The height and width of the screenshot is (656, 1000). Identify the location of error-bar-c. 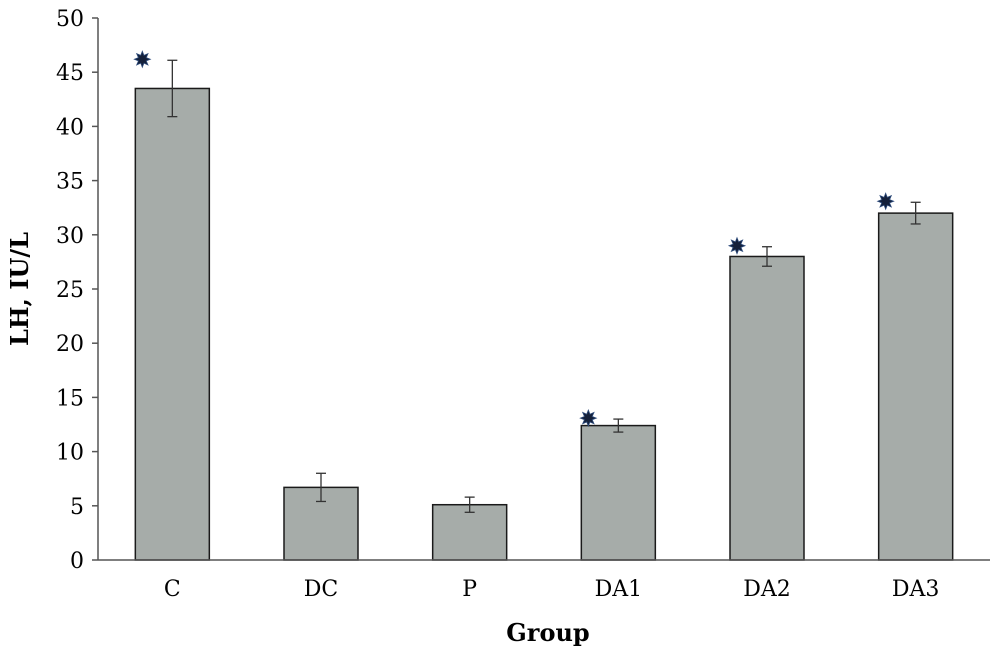
(172, 88).